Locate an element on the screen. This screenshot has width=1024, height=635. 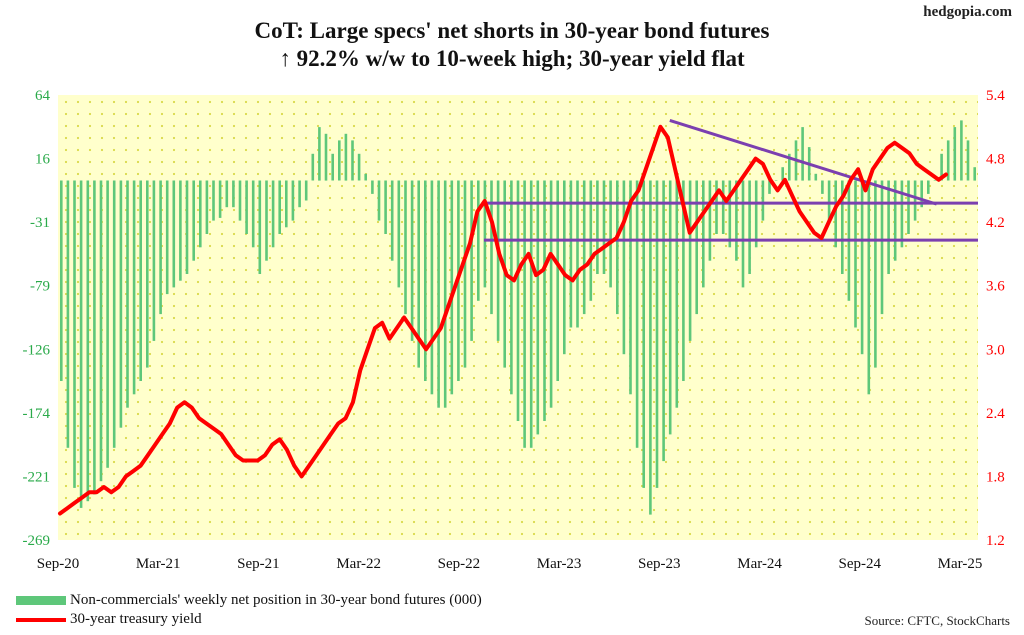
right-axis-tick-label: 1.8 is located at coordinates (995, 477).